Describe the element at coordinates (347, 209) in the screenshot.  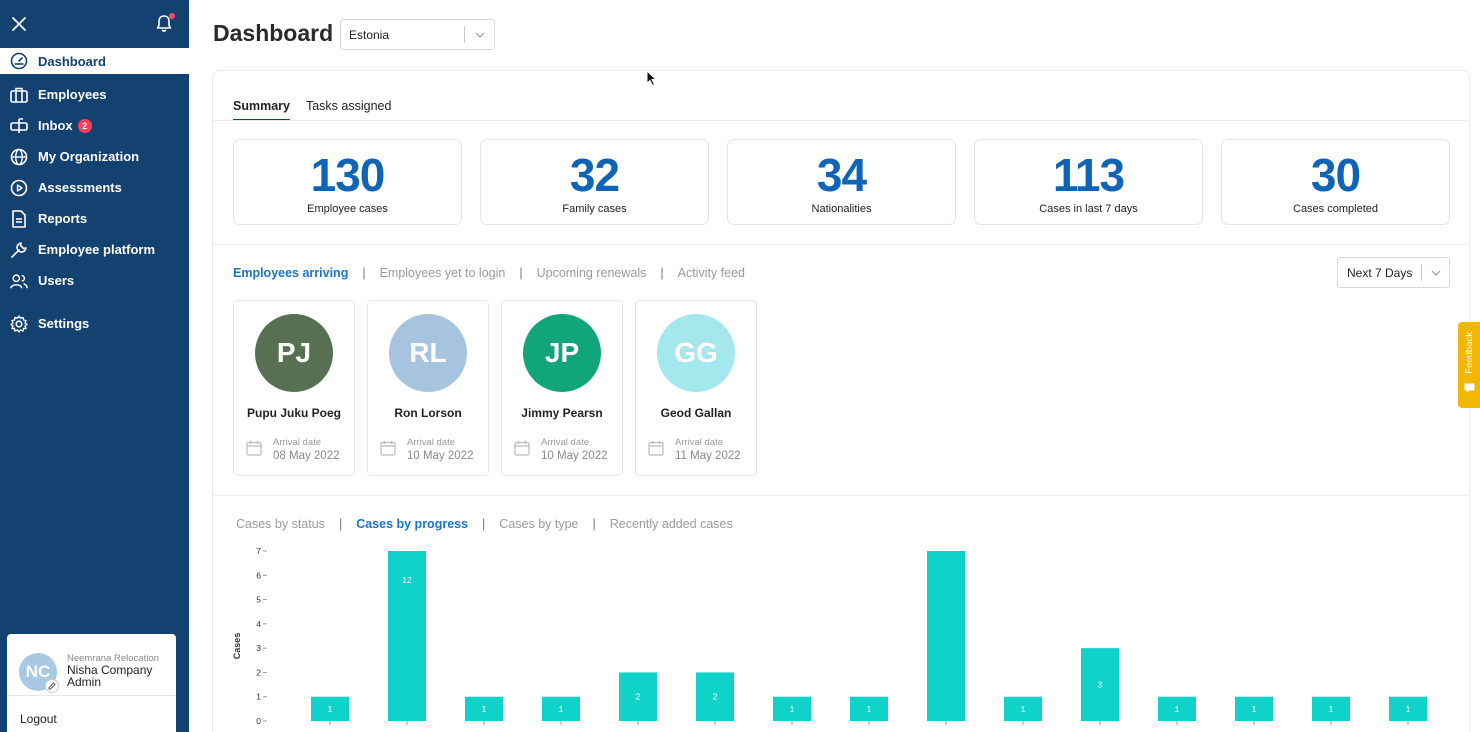
I see `stat-label: Employee cases` at that location.